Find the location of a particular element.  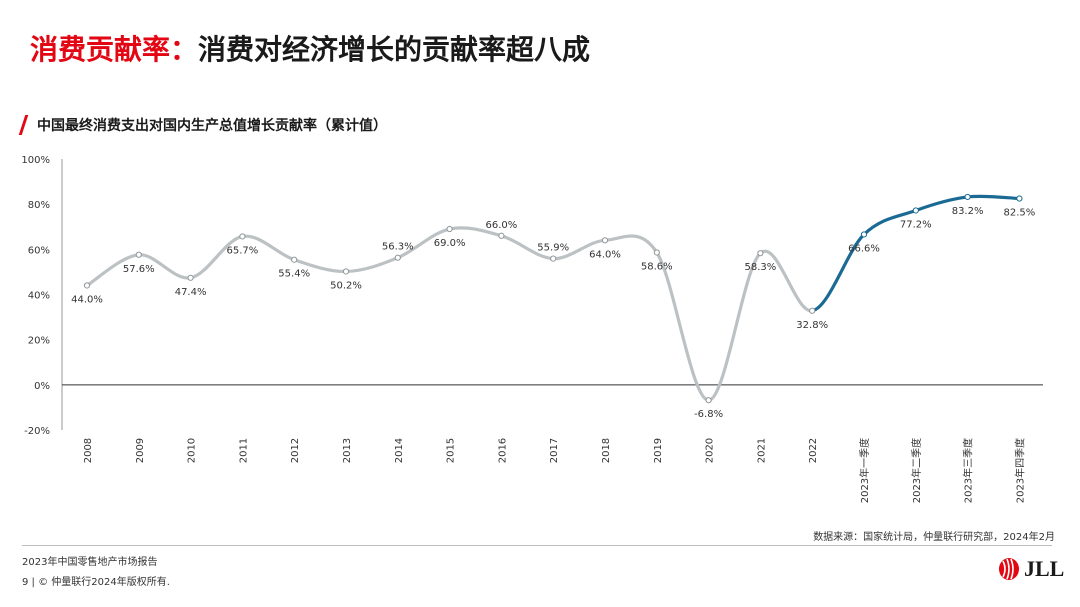

y-tick-label: 40% is located at coordinates (39, 296).